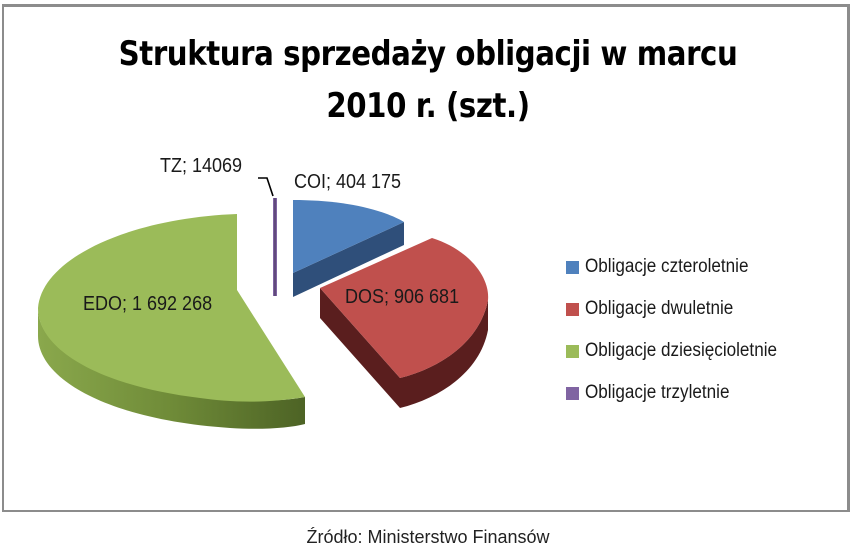 Image resolution: width=856 pixels, height=559 pixels. I want to click on legend-swatch-purple, so click(572, 393).